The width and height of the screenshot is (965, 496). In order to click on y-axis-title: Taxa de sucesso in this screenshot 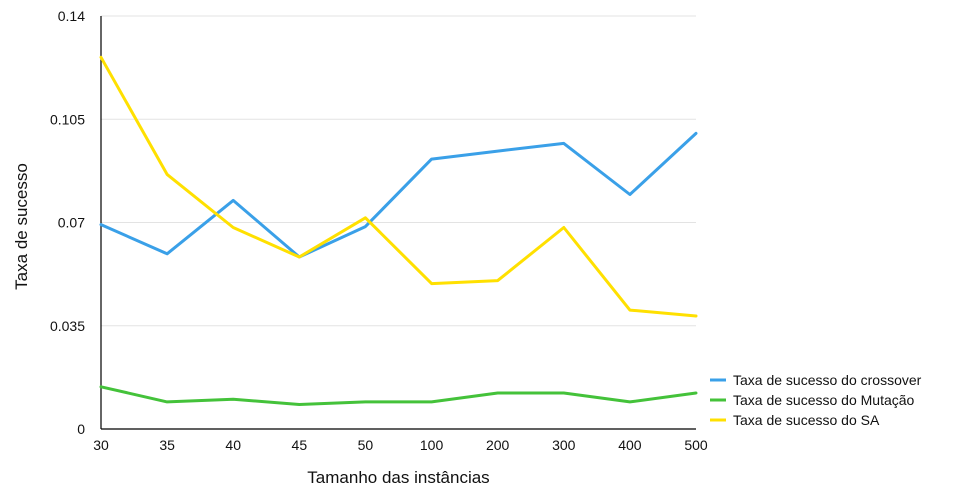, I will do `click(21, 226)`.